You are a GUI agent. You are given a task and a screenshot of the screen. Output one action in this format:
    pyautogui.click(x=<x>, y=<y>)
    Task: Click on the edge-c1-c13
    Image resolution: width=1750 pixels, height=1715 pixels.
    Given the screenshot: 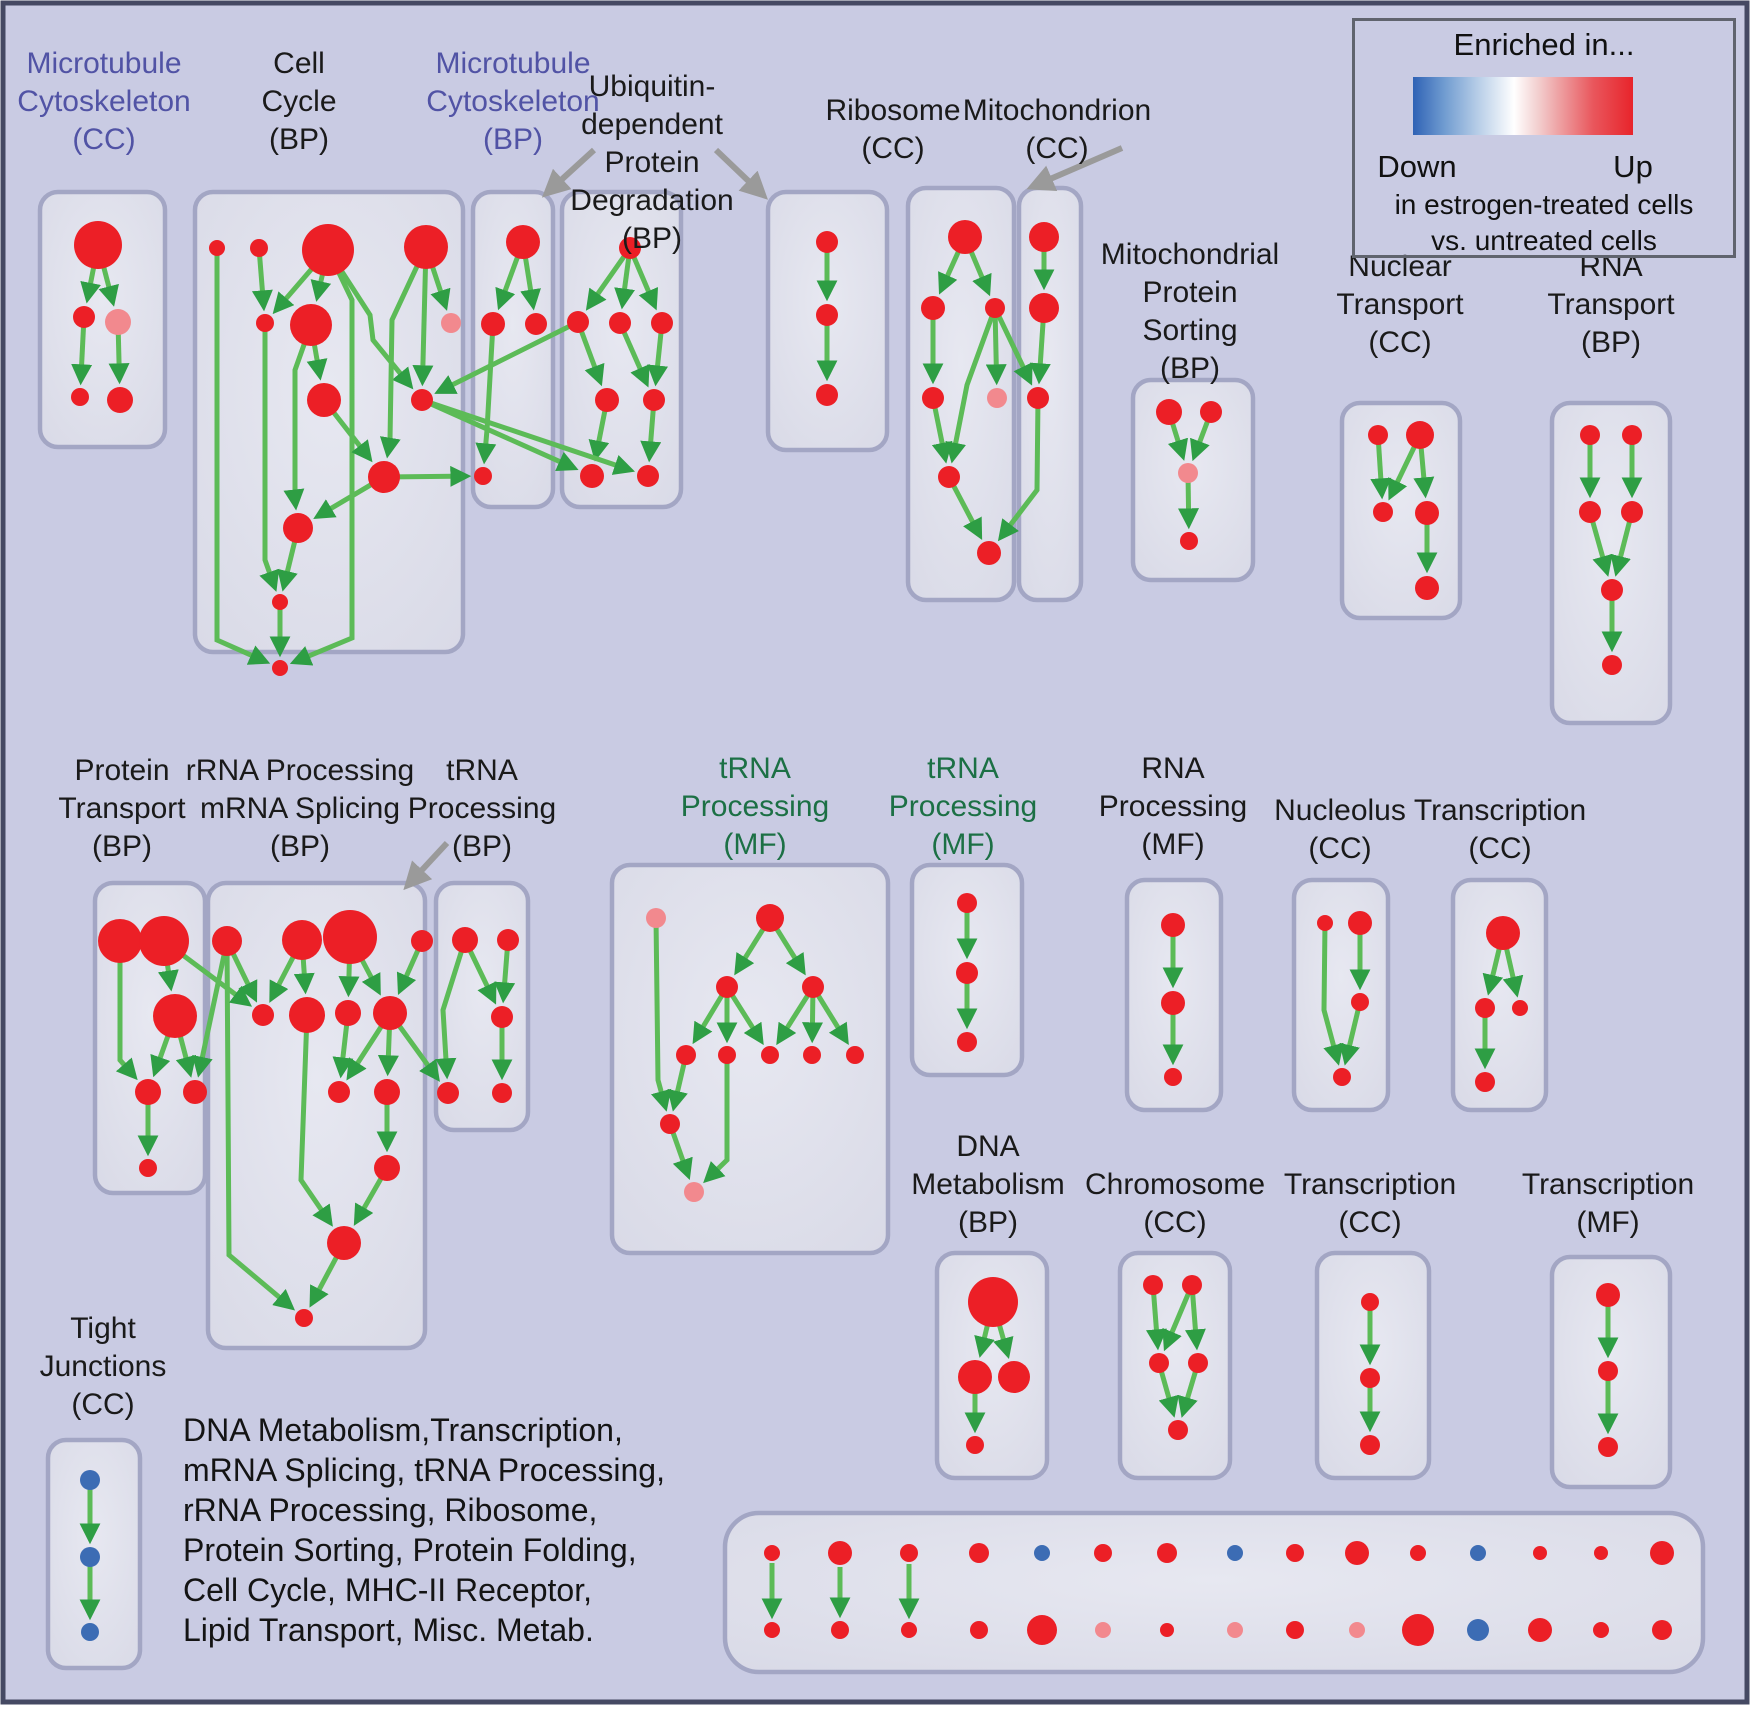 What is the action you would take?
    pyautogui.click(x=242, y=456)
    